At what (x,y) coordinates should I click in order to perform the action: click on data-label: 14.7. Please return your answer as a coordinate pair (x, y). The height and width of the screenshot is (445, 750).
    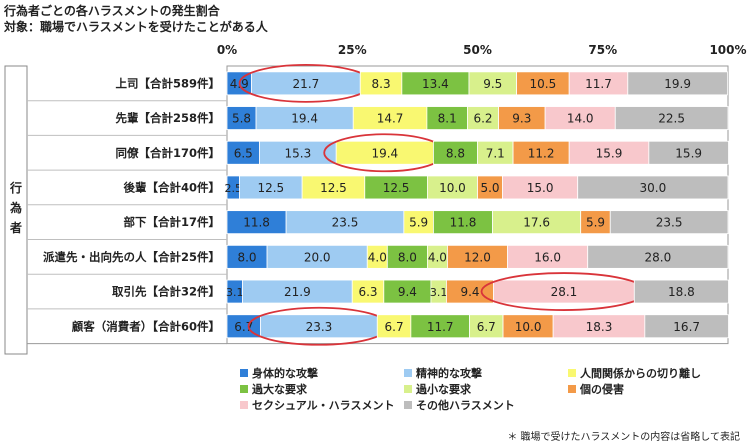
    Looking at the image, I should click on (390, 119).